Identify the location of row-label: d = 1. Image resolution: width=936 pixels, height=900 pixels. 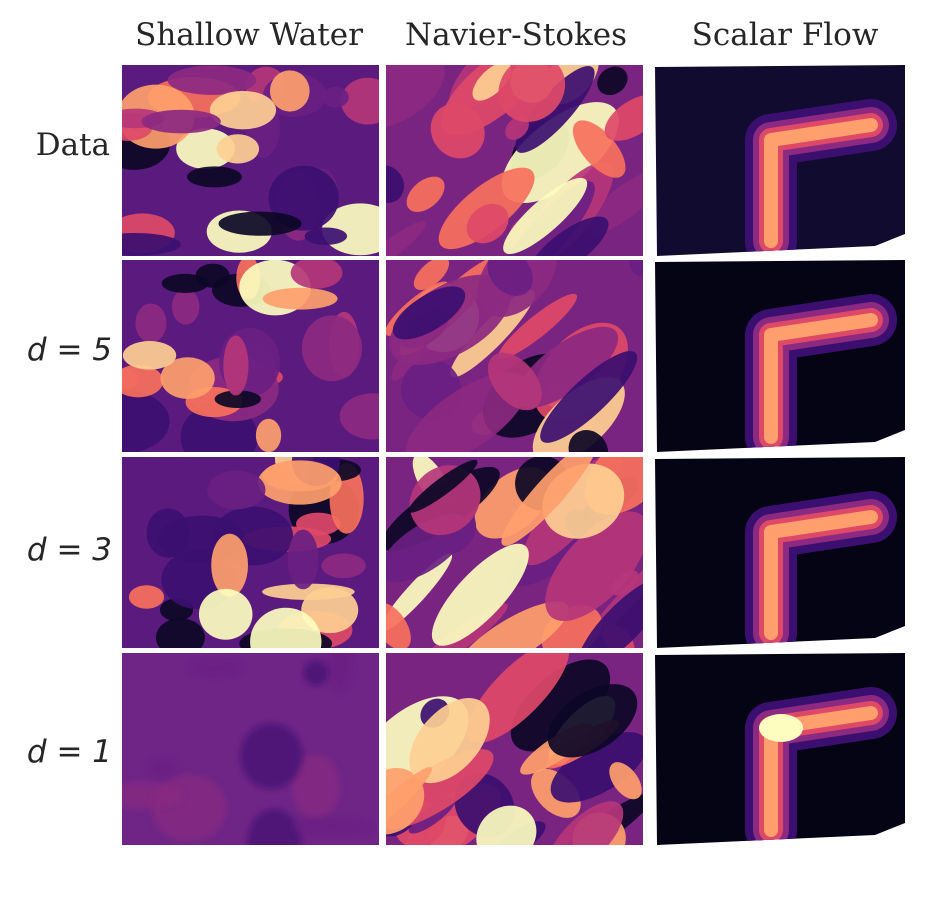
(69, 752).